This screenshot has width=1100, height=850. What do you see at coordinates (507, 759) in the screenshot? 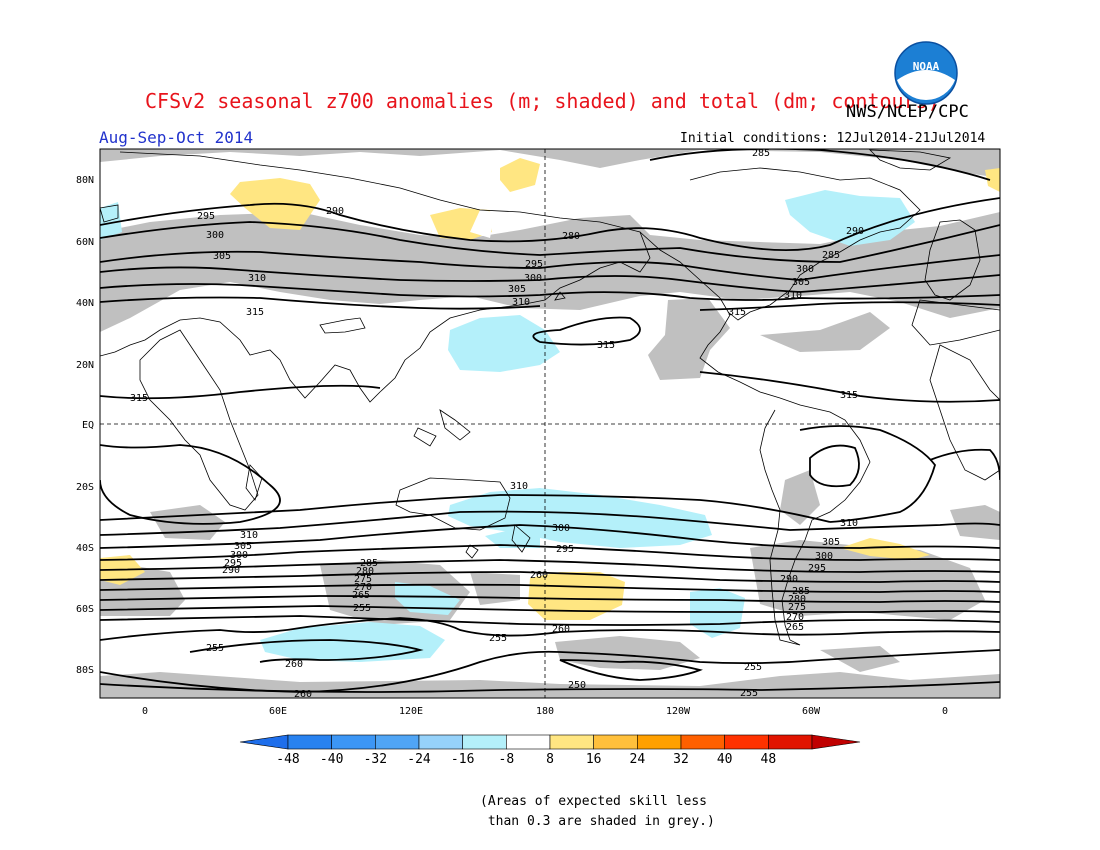
I see `colorbar-label: -8` at bounding box center [507, 759].